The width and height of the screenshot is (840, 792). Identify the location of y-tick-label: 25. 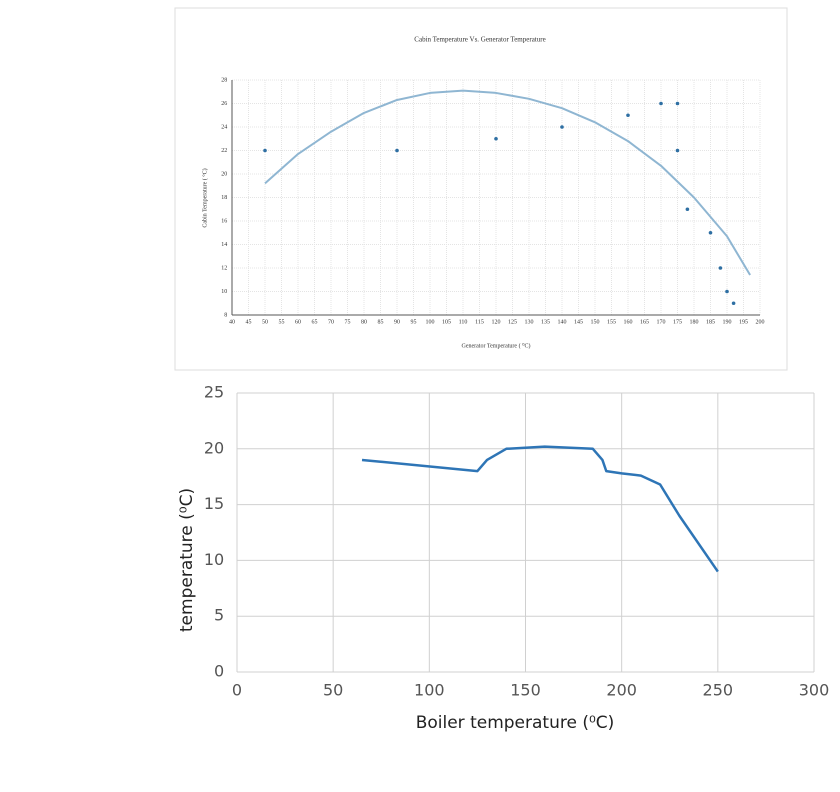
(214, 392).